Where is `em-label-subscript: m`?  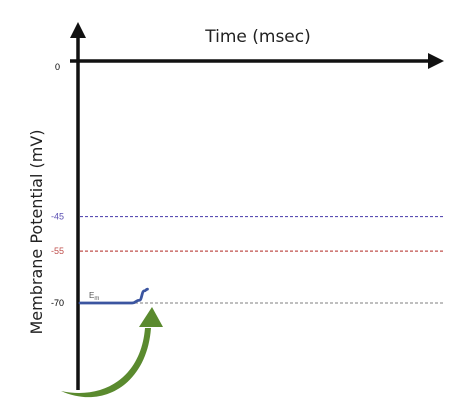
em-label-subscript: m is located at coordinates (96, 299).